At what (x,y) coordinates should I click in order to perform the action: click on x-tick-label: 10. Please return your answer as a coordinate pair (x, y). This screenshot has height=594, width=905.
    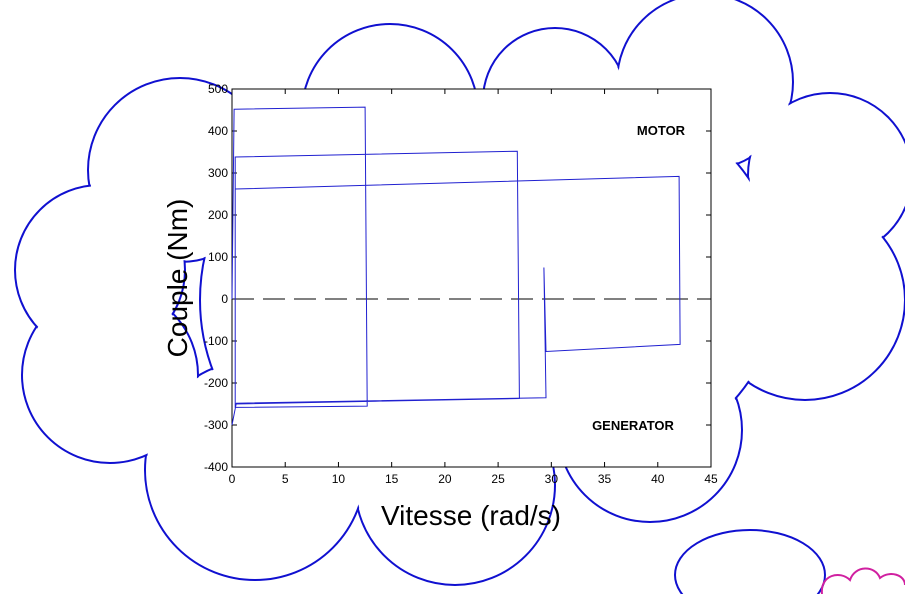
    Looking at the image, I should click on (339, 479).